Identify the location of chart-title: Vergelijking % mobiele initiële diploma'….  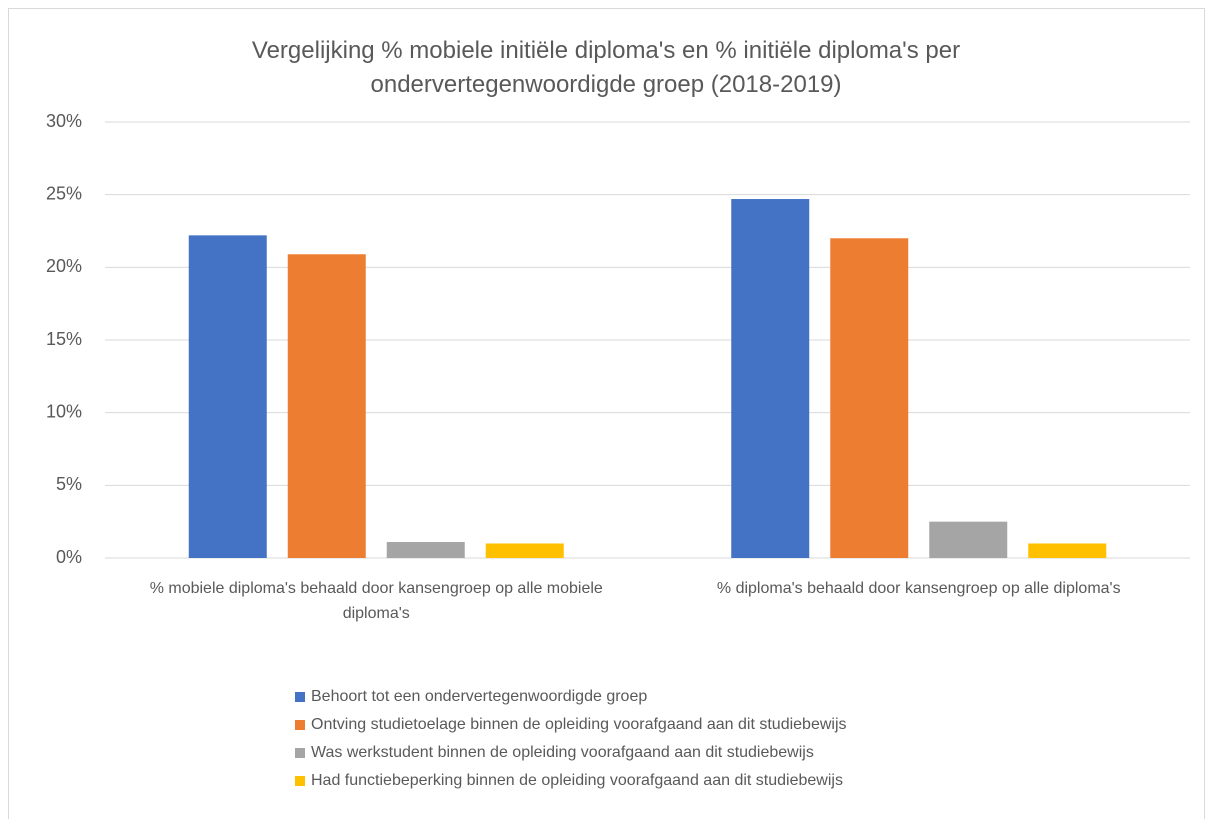
(606, 67).